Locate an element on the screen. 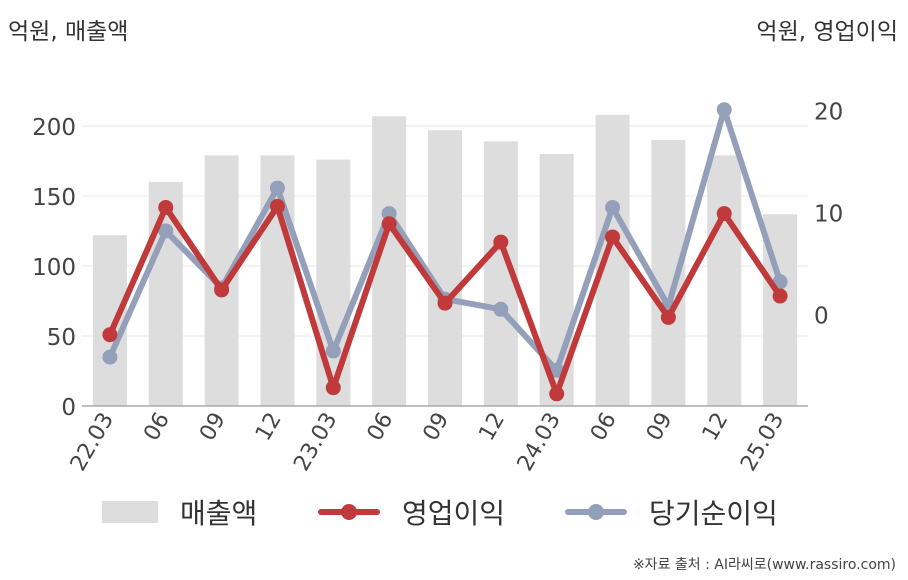  x-tick-label: 25.03 is located at coordinates (762, 442).